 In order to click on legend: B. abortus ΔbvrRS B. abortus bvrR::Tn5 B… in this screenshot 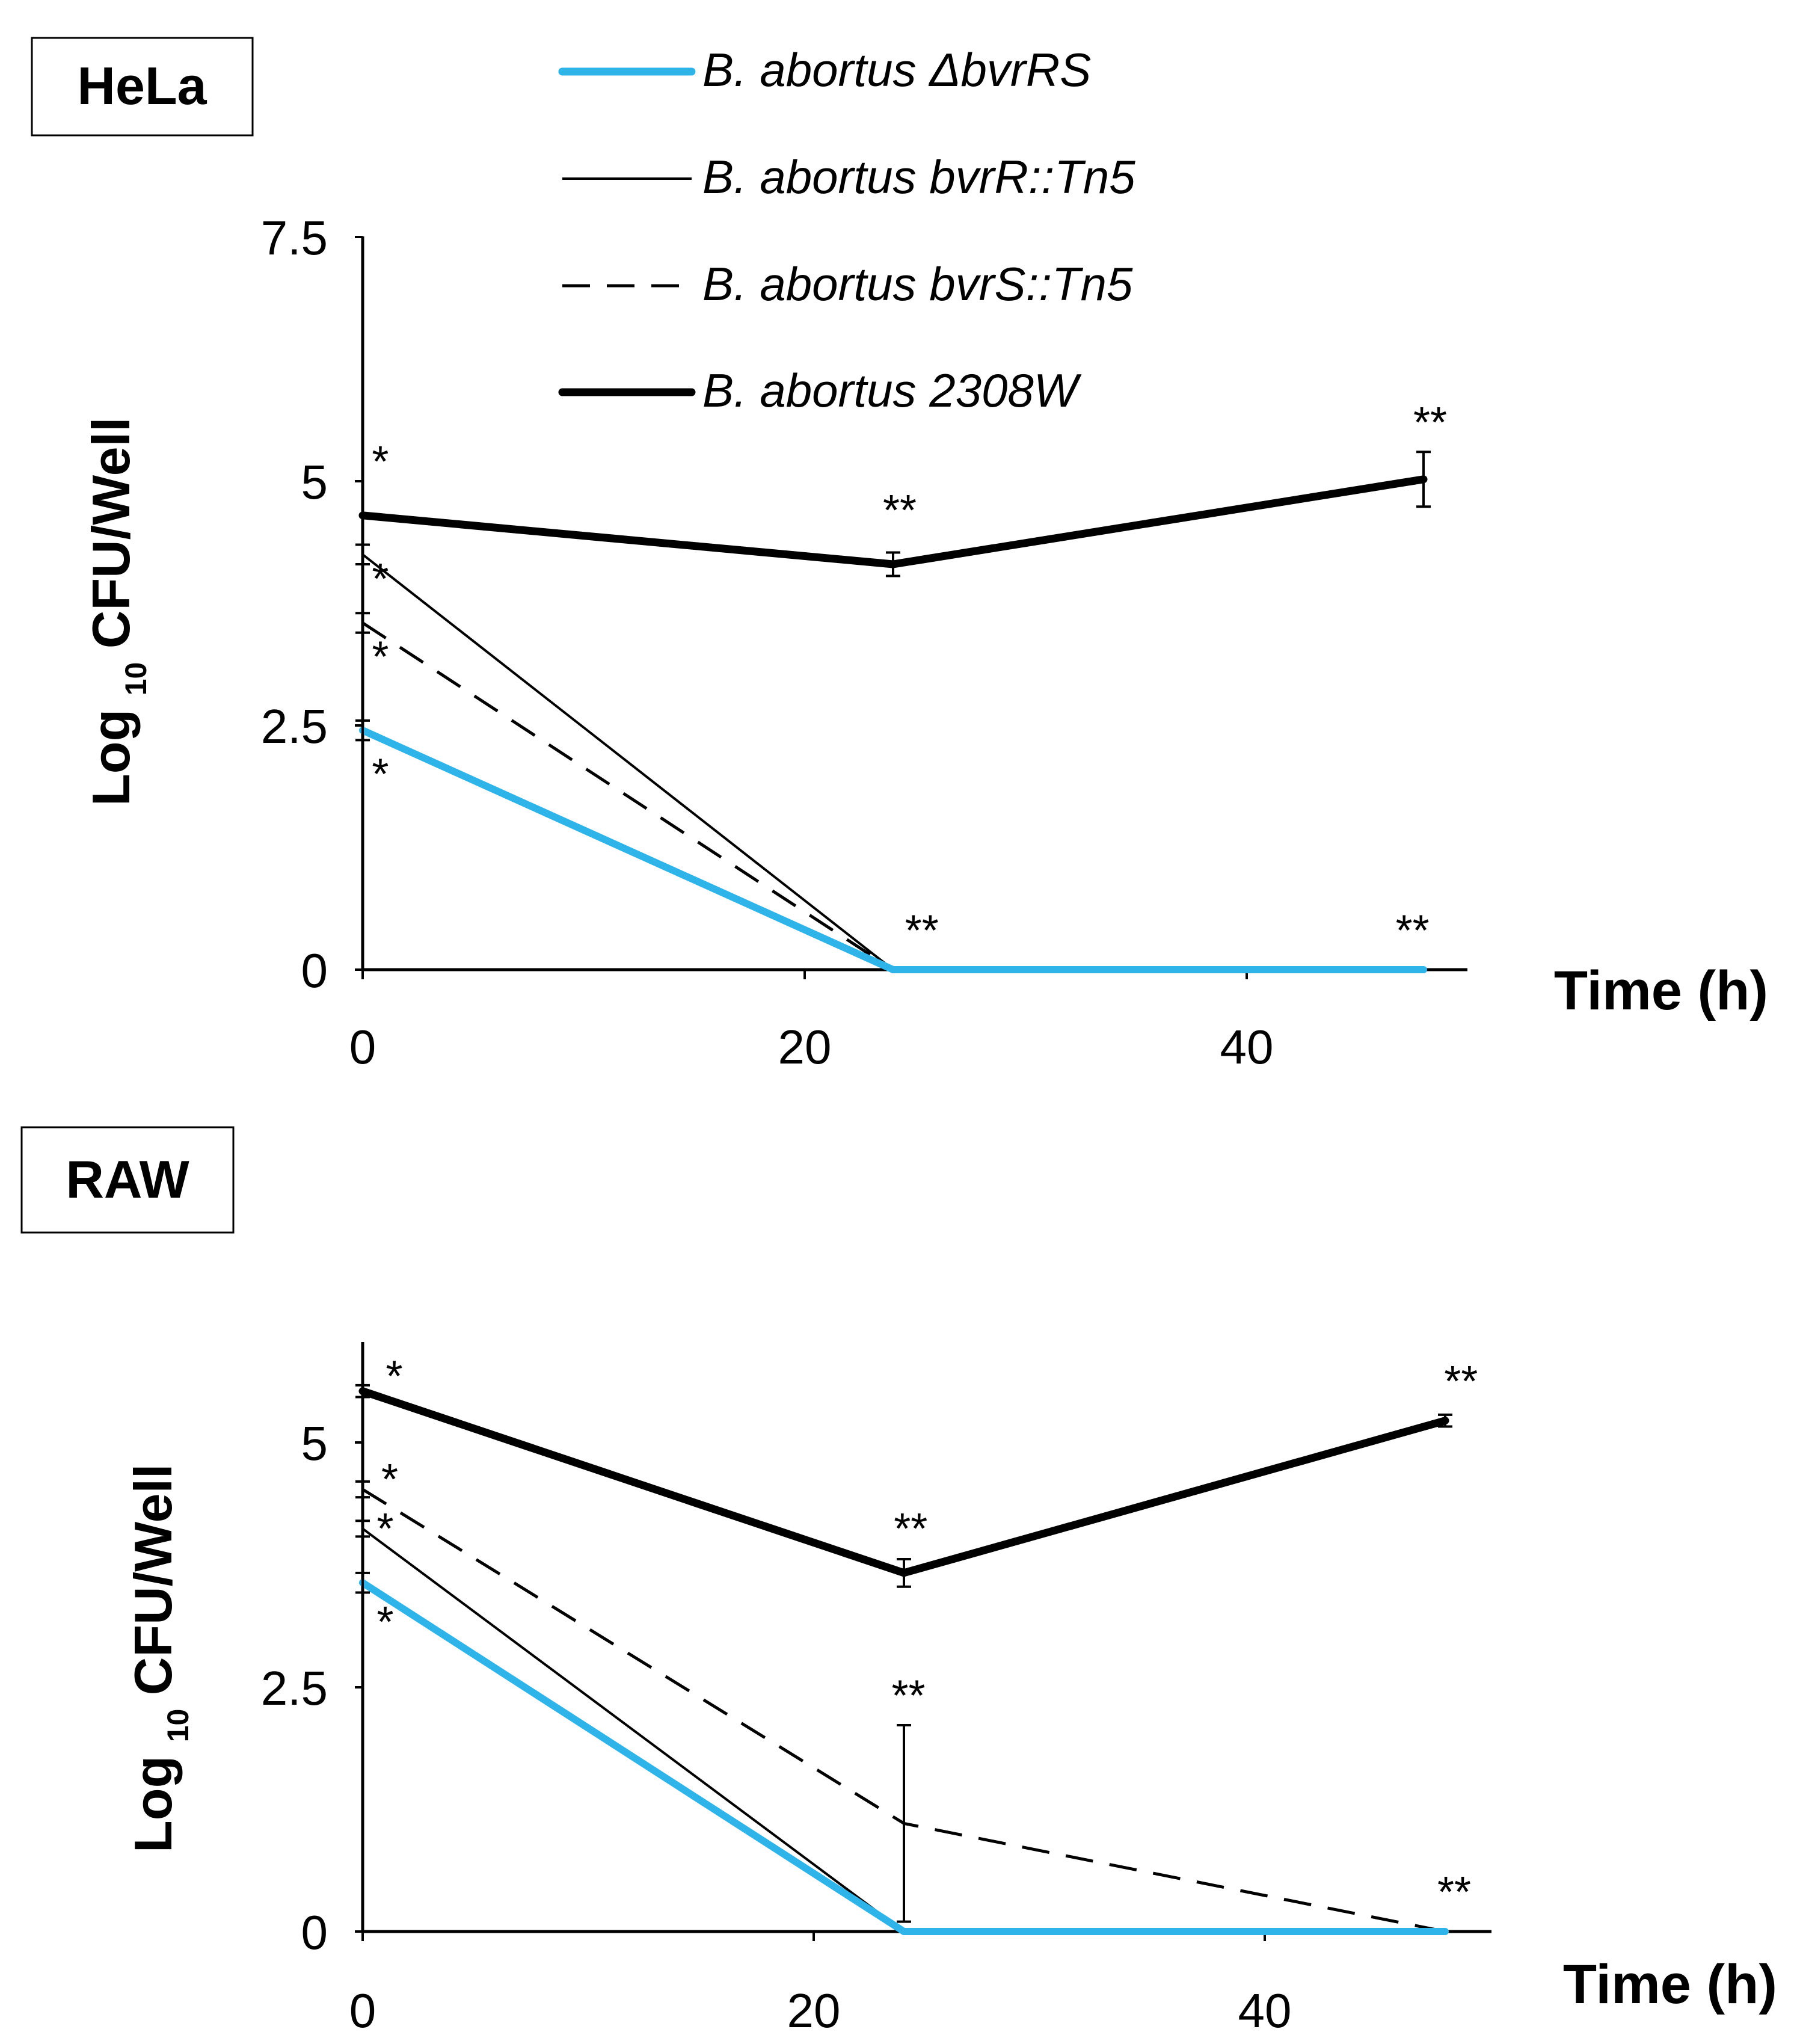, I will do `click(846, 230)`.